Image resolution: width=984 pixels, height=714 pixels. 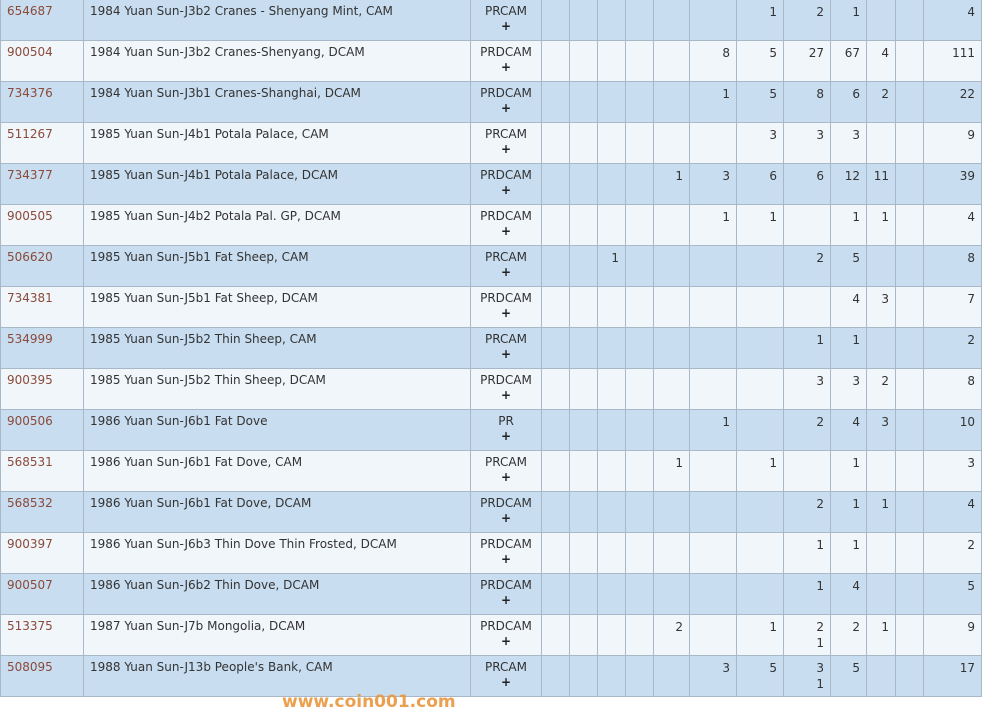 What do you see at coordinates (42, 184) in the screenshot?
I see `coin-id-link: 734377` at bounding box center [42, 184].